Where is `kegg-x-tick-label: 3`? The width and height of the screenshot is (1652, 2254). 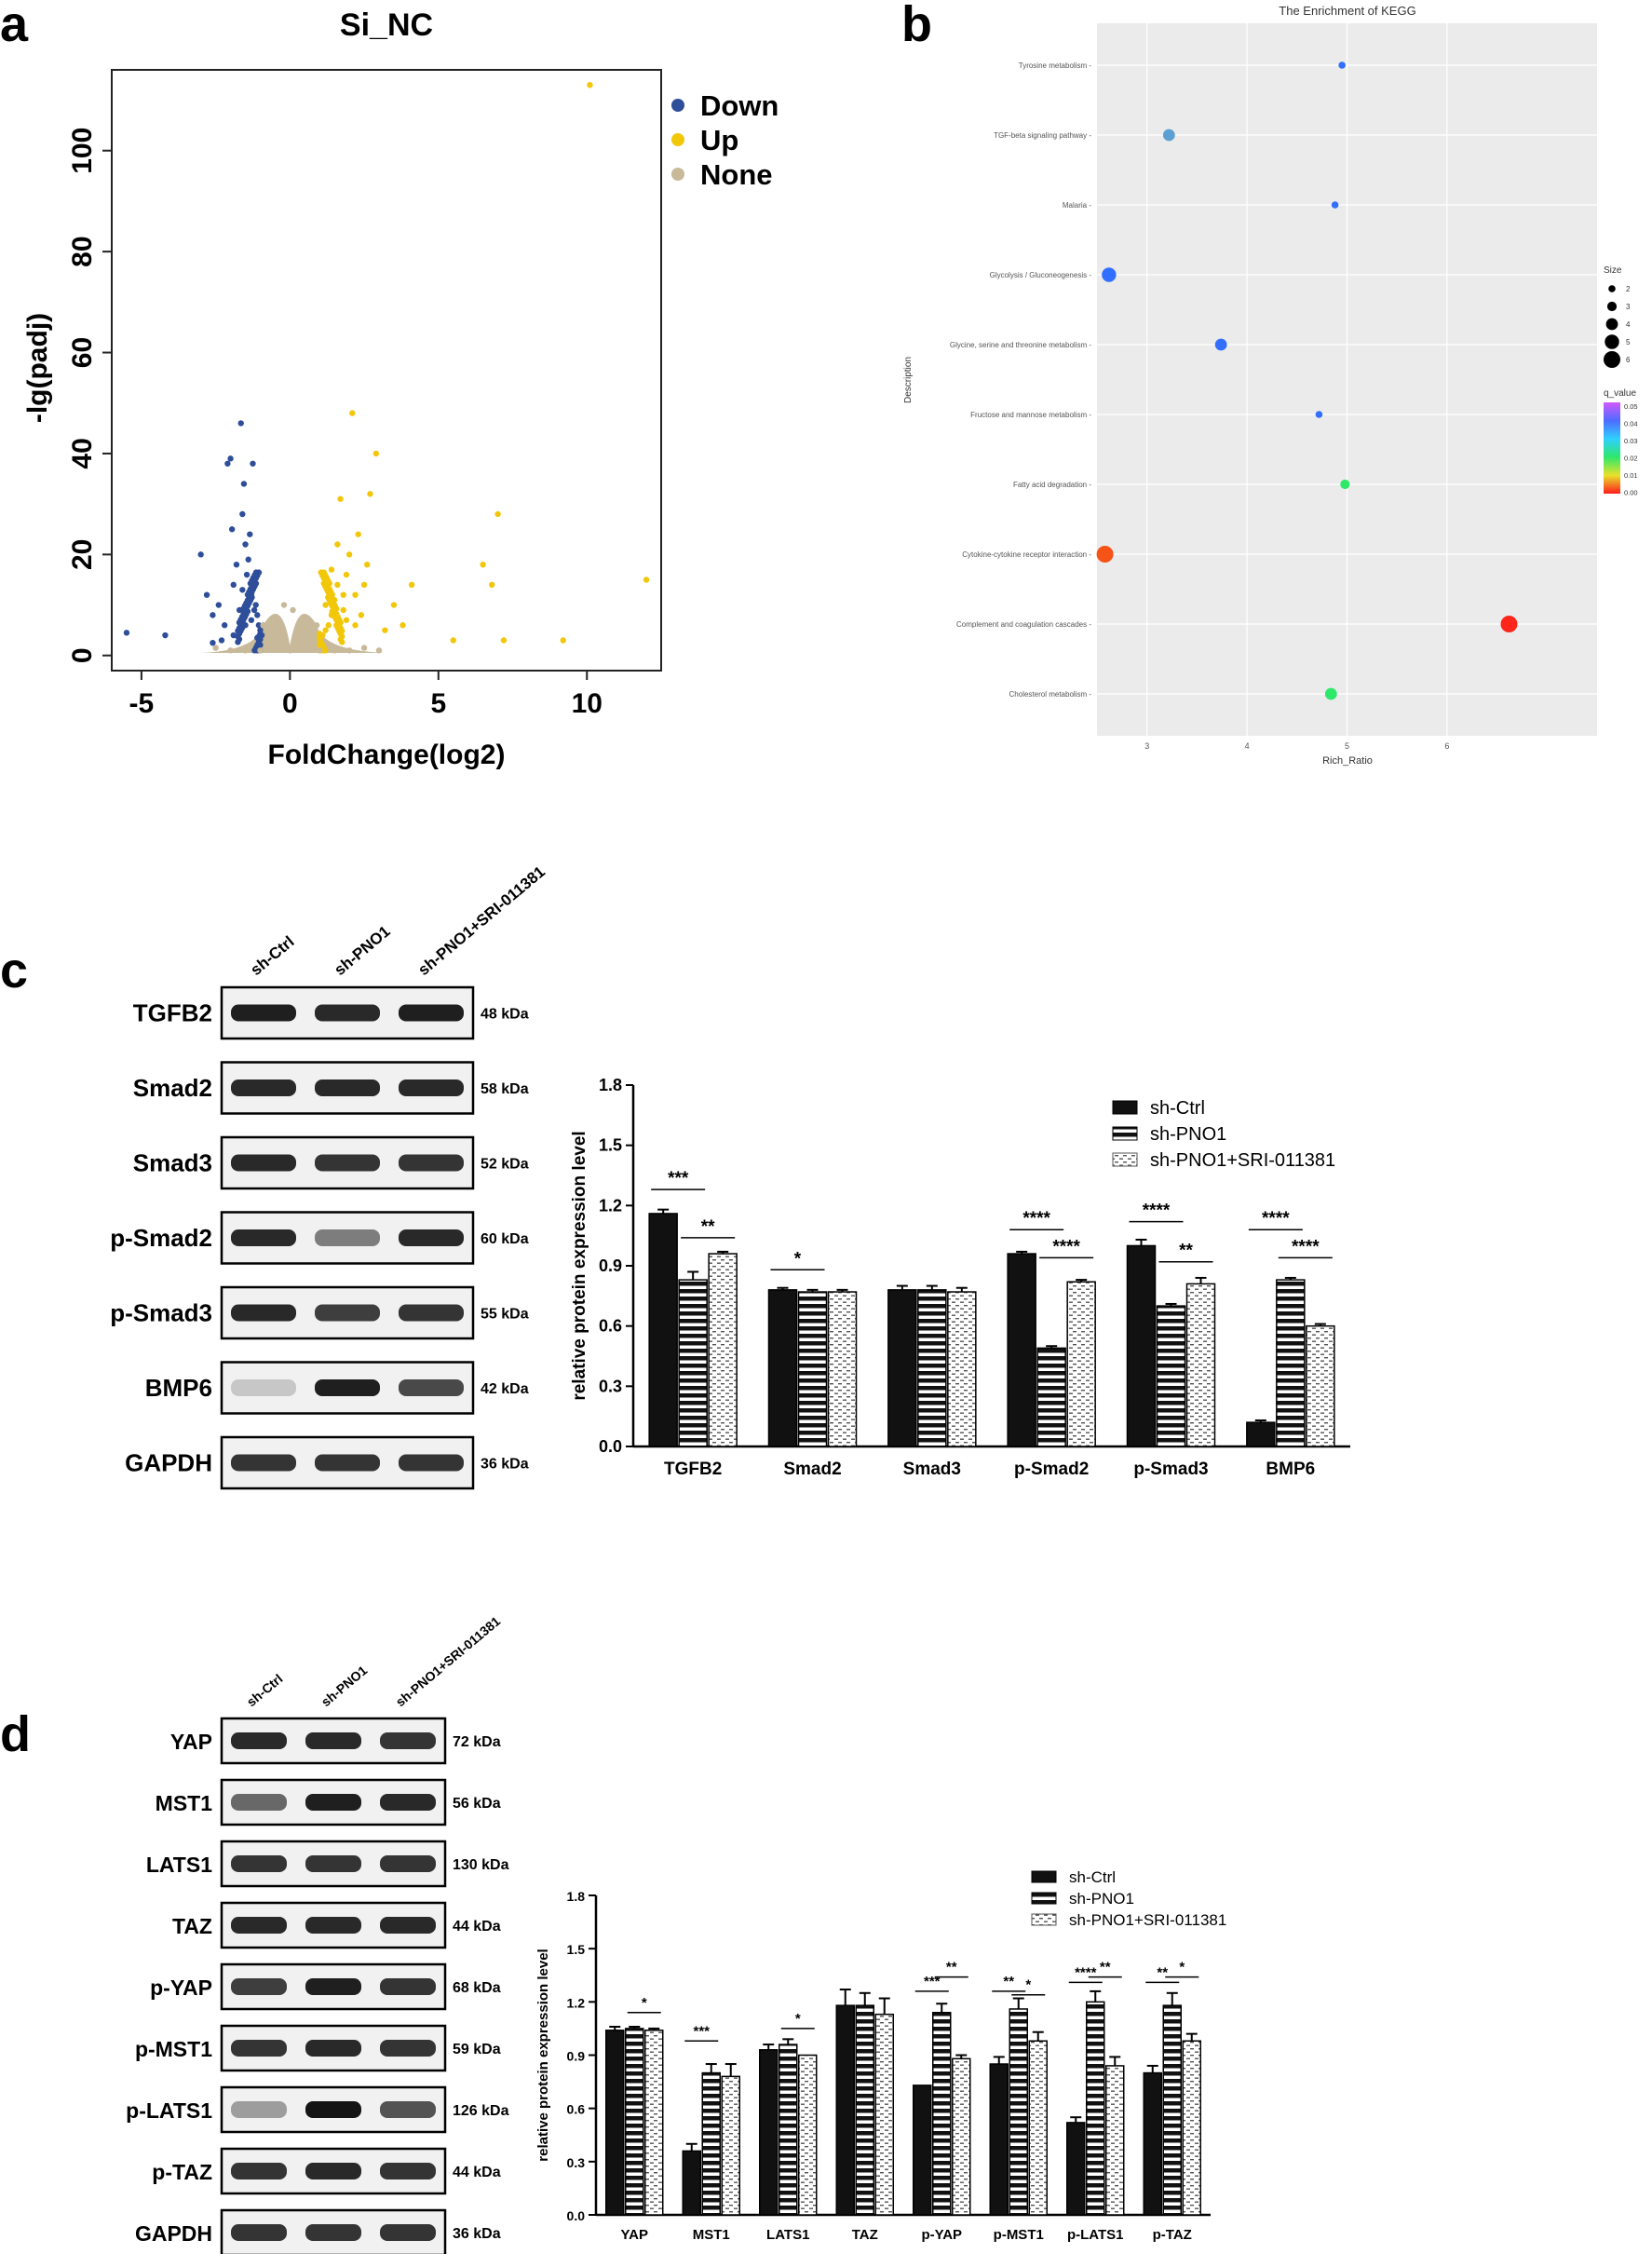 kegg-x-tick-label: 3 is located at coordinates (1146, 746).